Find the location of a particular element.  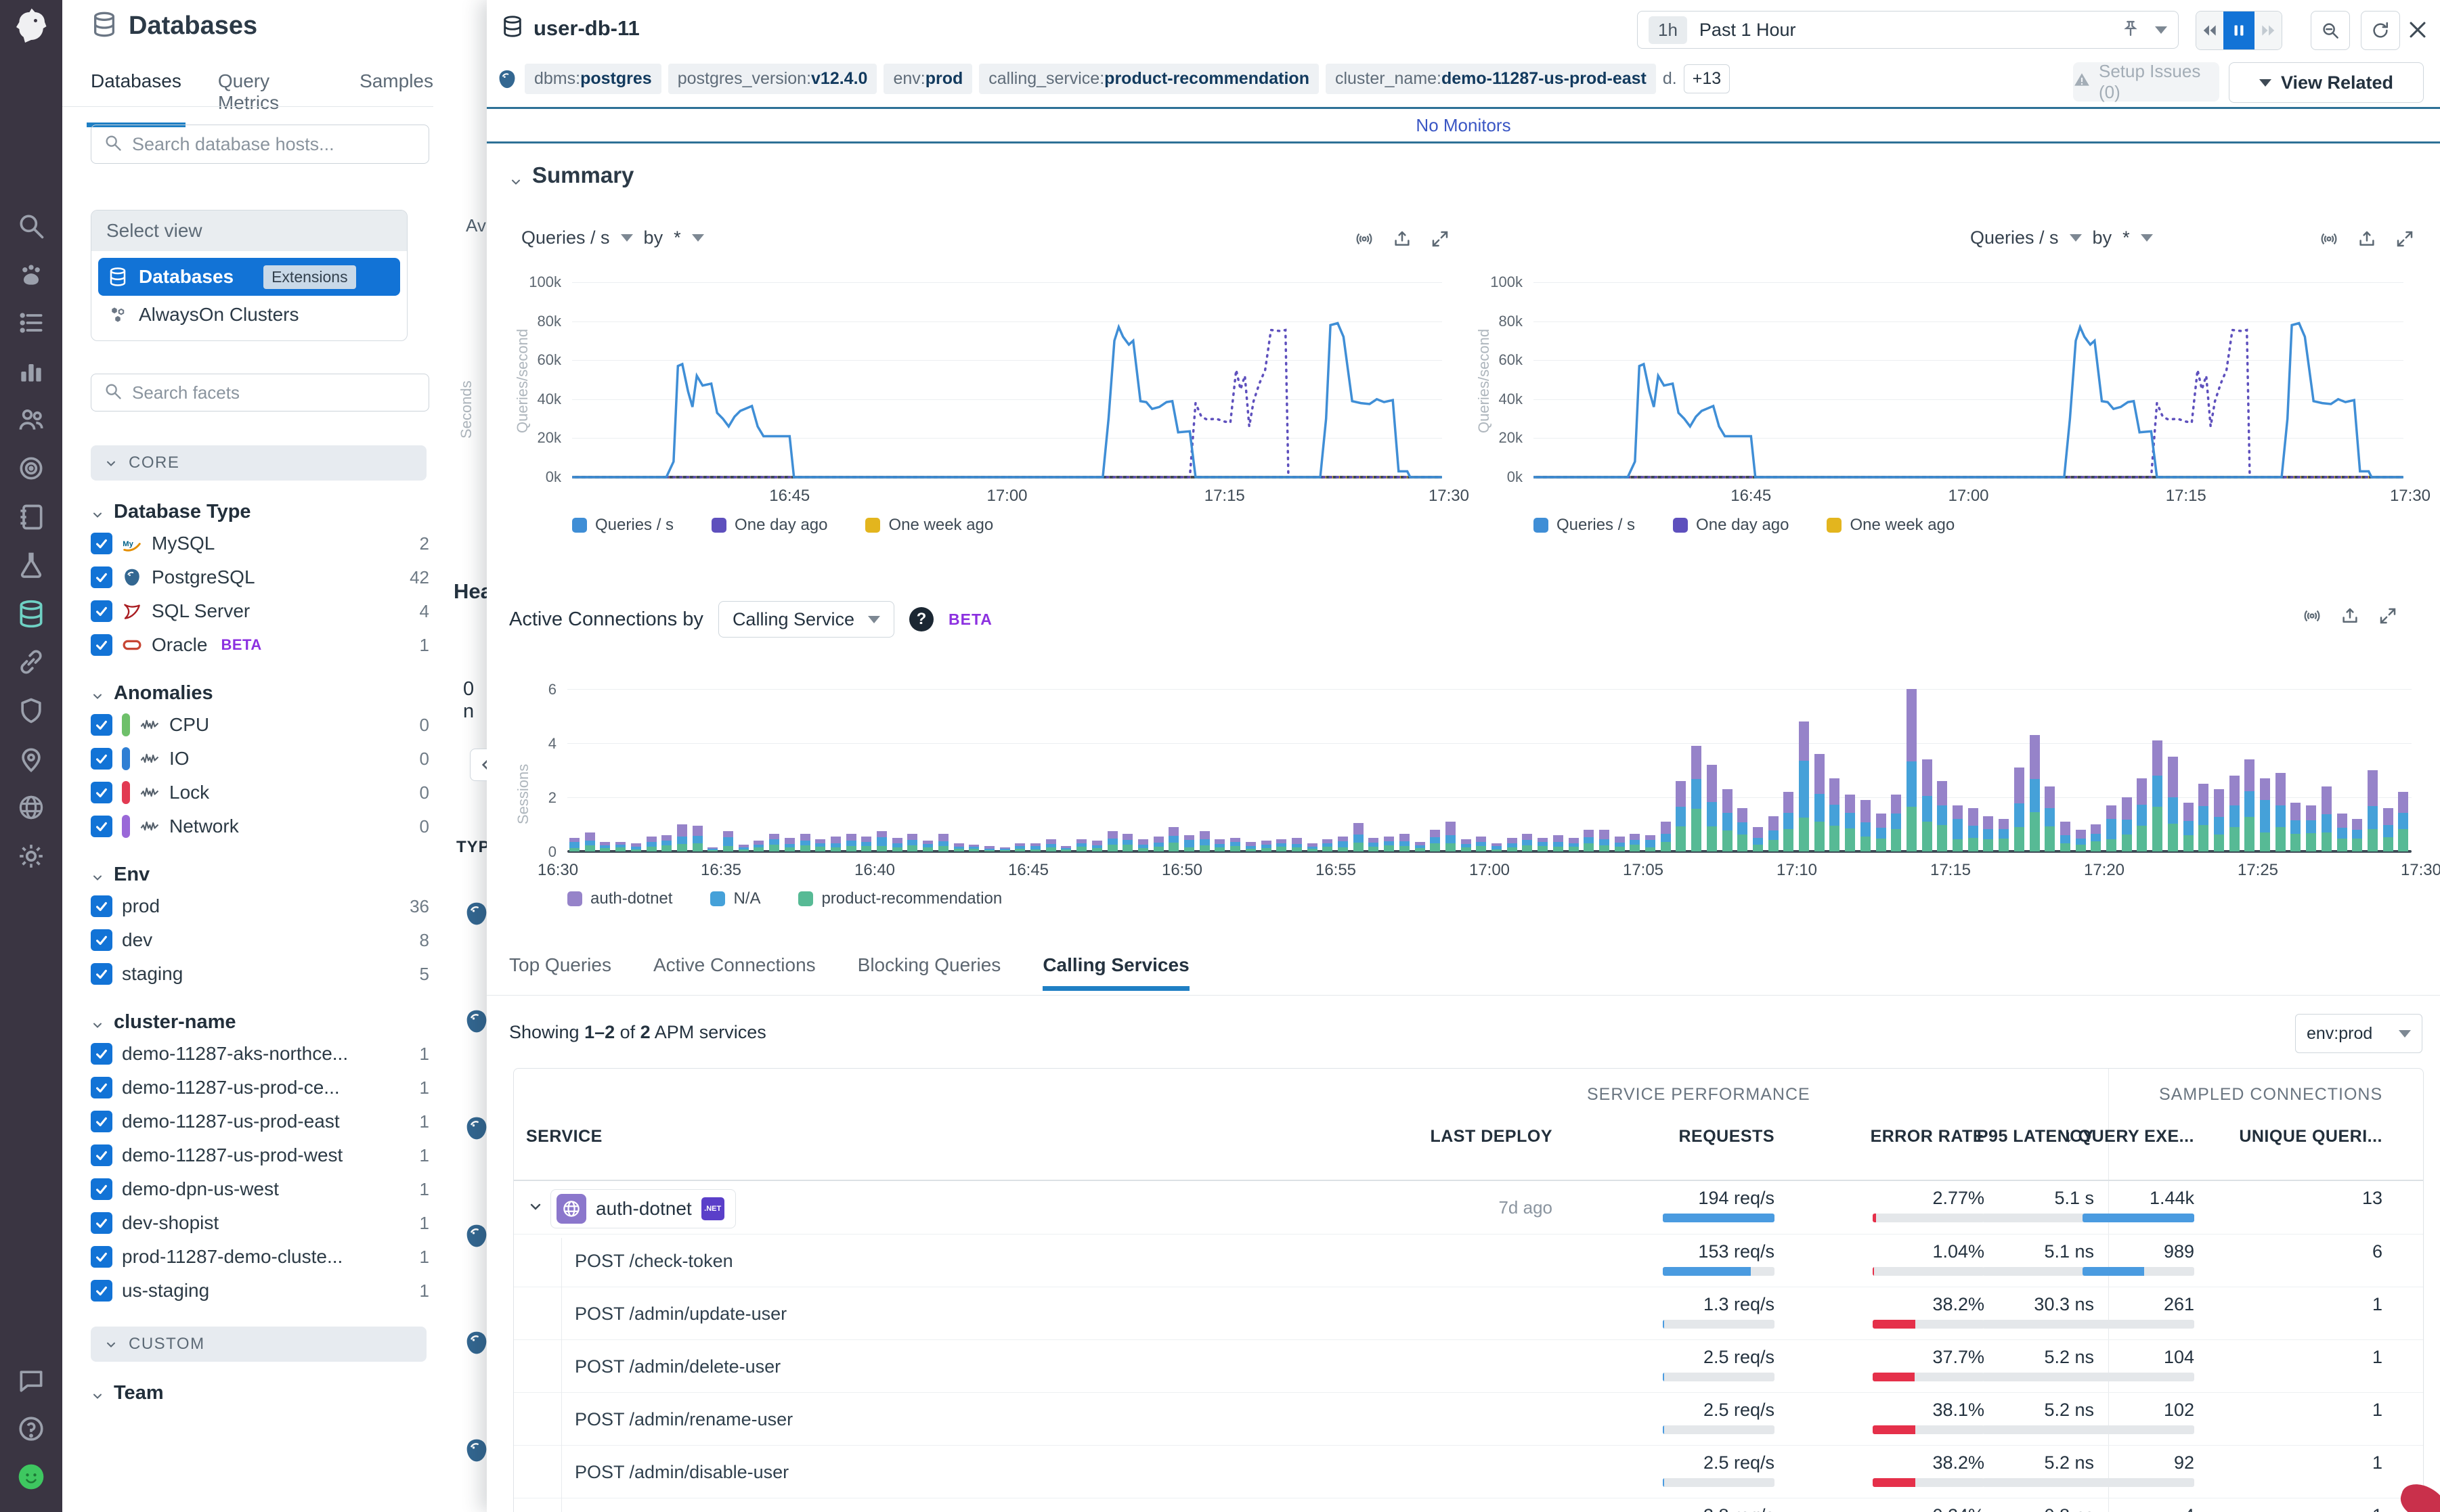

time-range-picker: 1h Past 1 Hour is located at coordinates (1908, 30).